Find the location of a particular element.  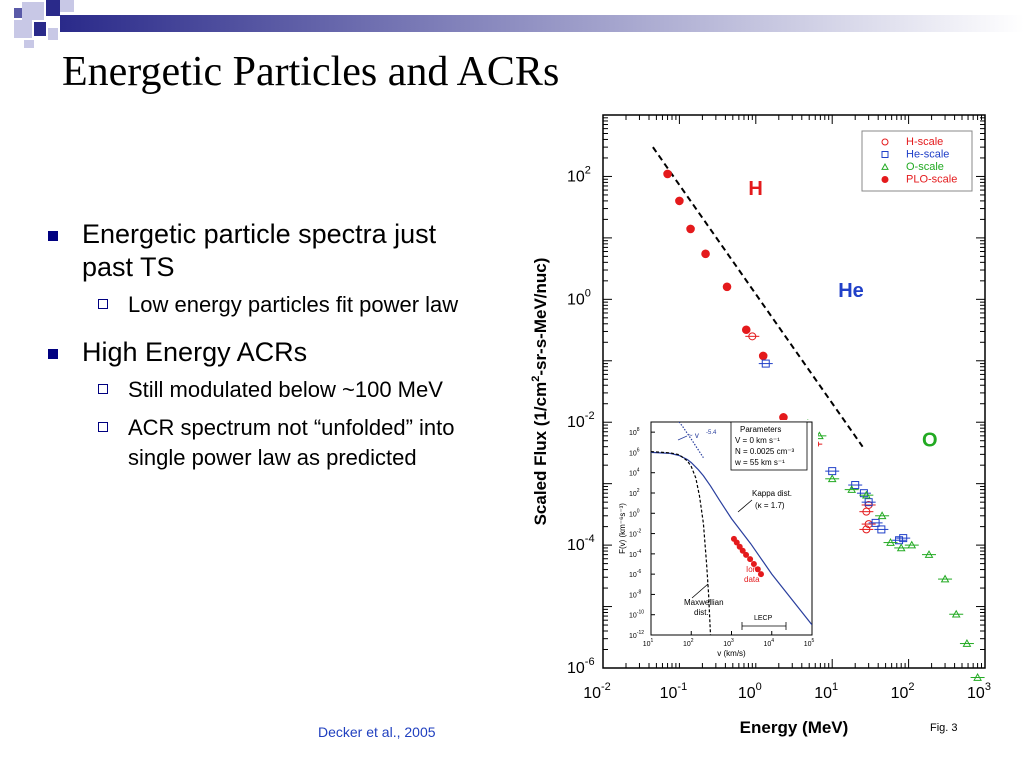

legend-label: PLO-scale is located at coordinates (931, 180).